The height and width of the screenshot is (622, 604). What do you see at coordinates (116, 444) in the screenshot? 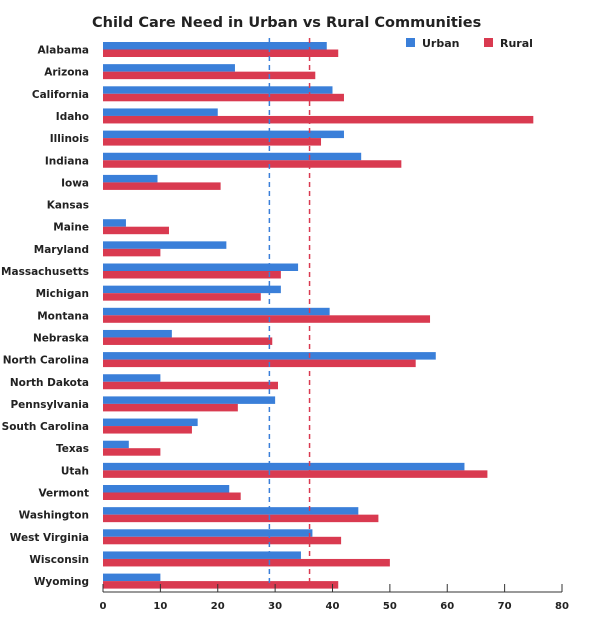
I see `bar-urban-texas` at bounding box center [116, 444].